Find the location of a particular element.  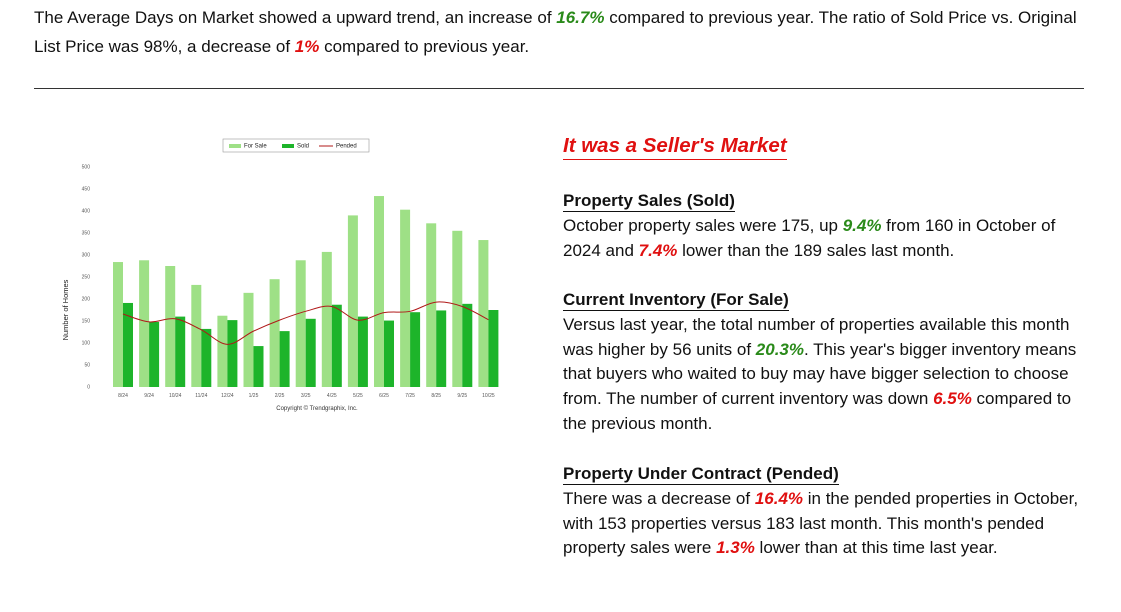

pended-text: There was a decrease of is located at coordinates (659, 498).